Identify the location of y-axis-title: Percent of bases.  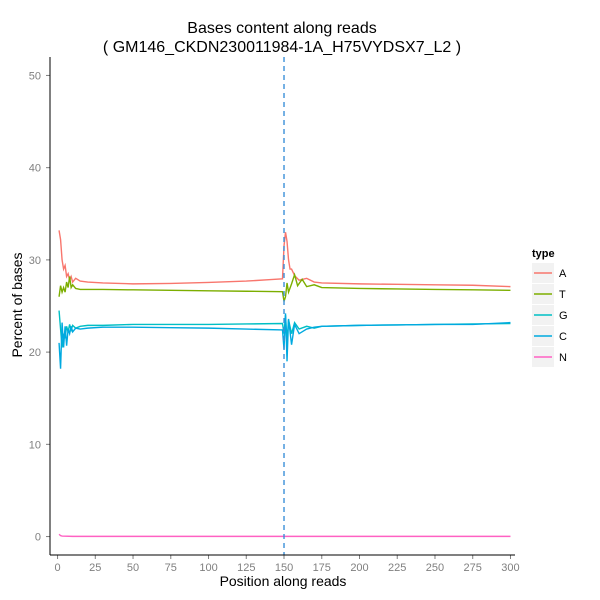
(17, 304).